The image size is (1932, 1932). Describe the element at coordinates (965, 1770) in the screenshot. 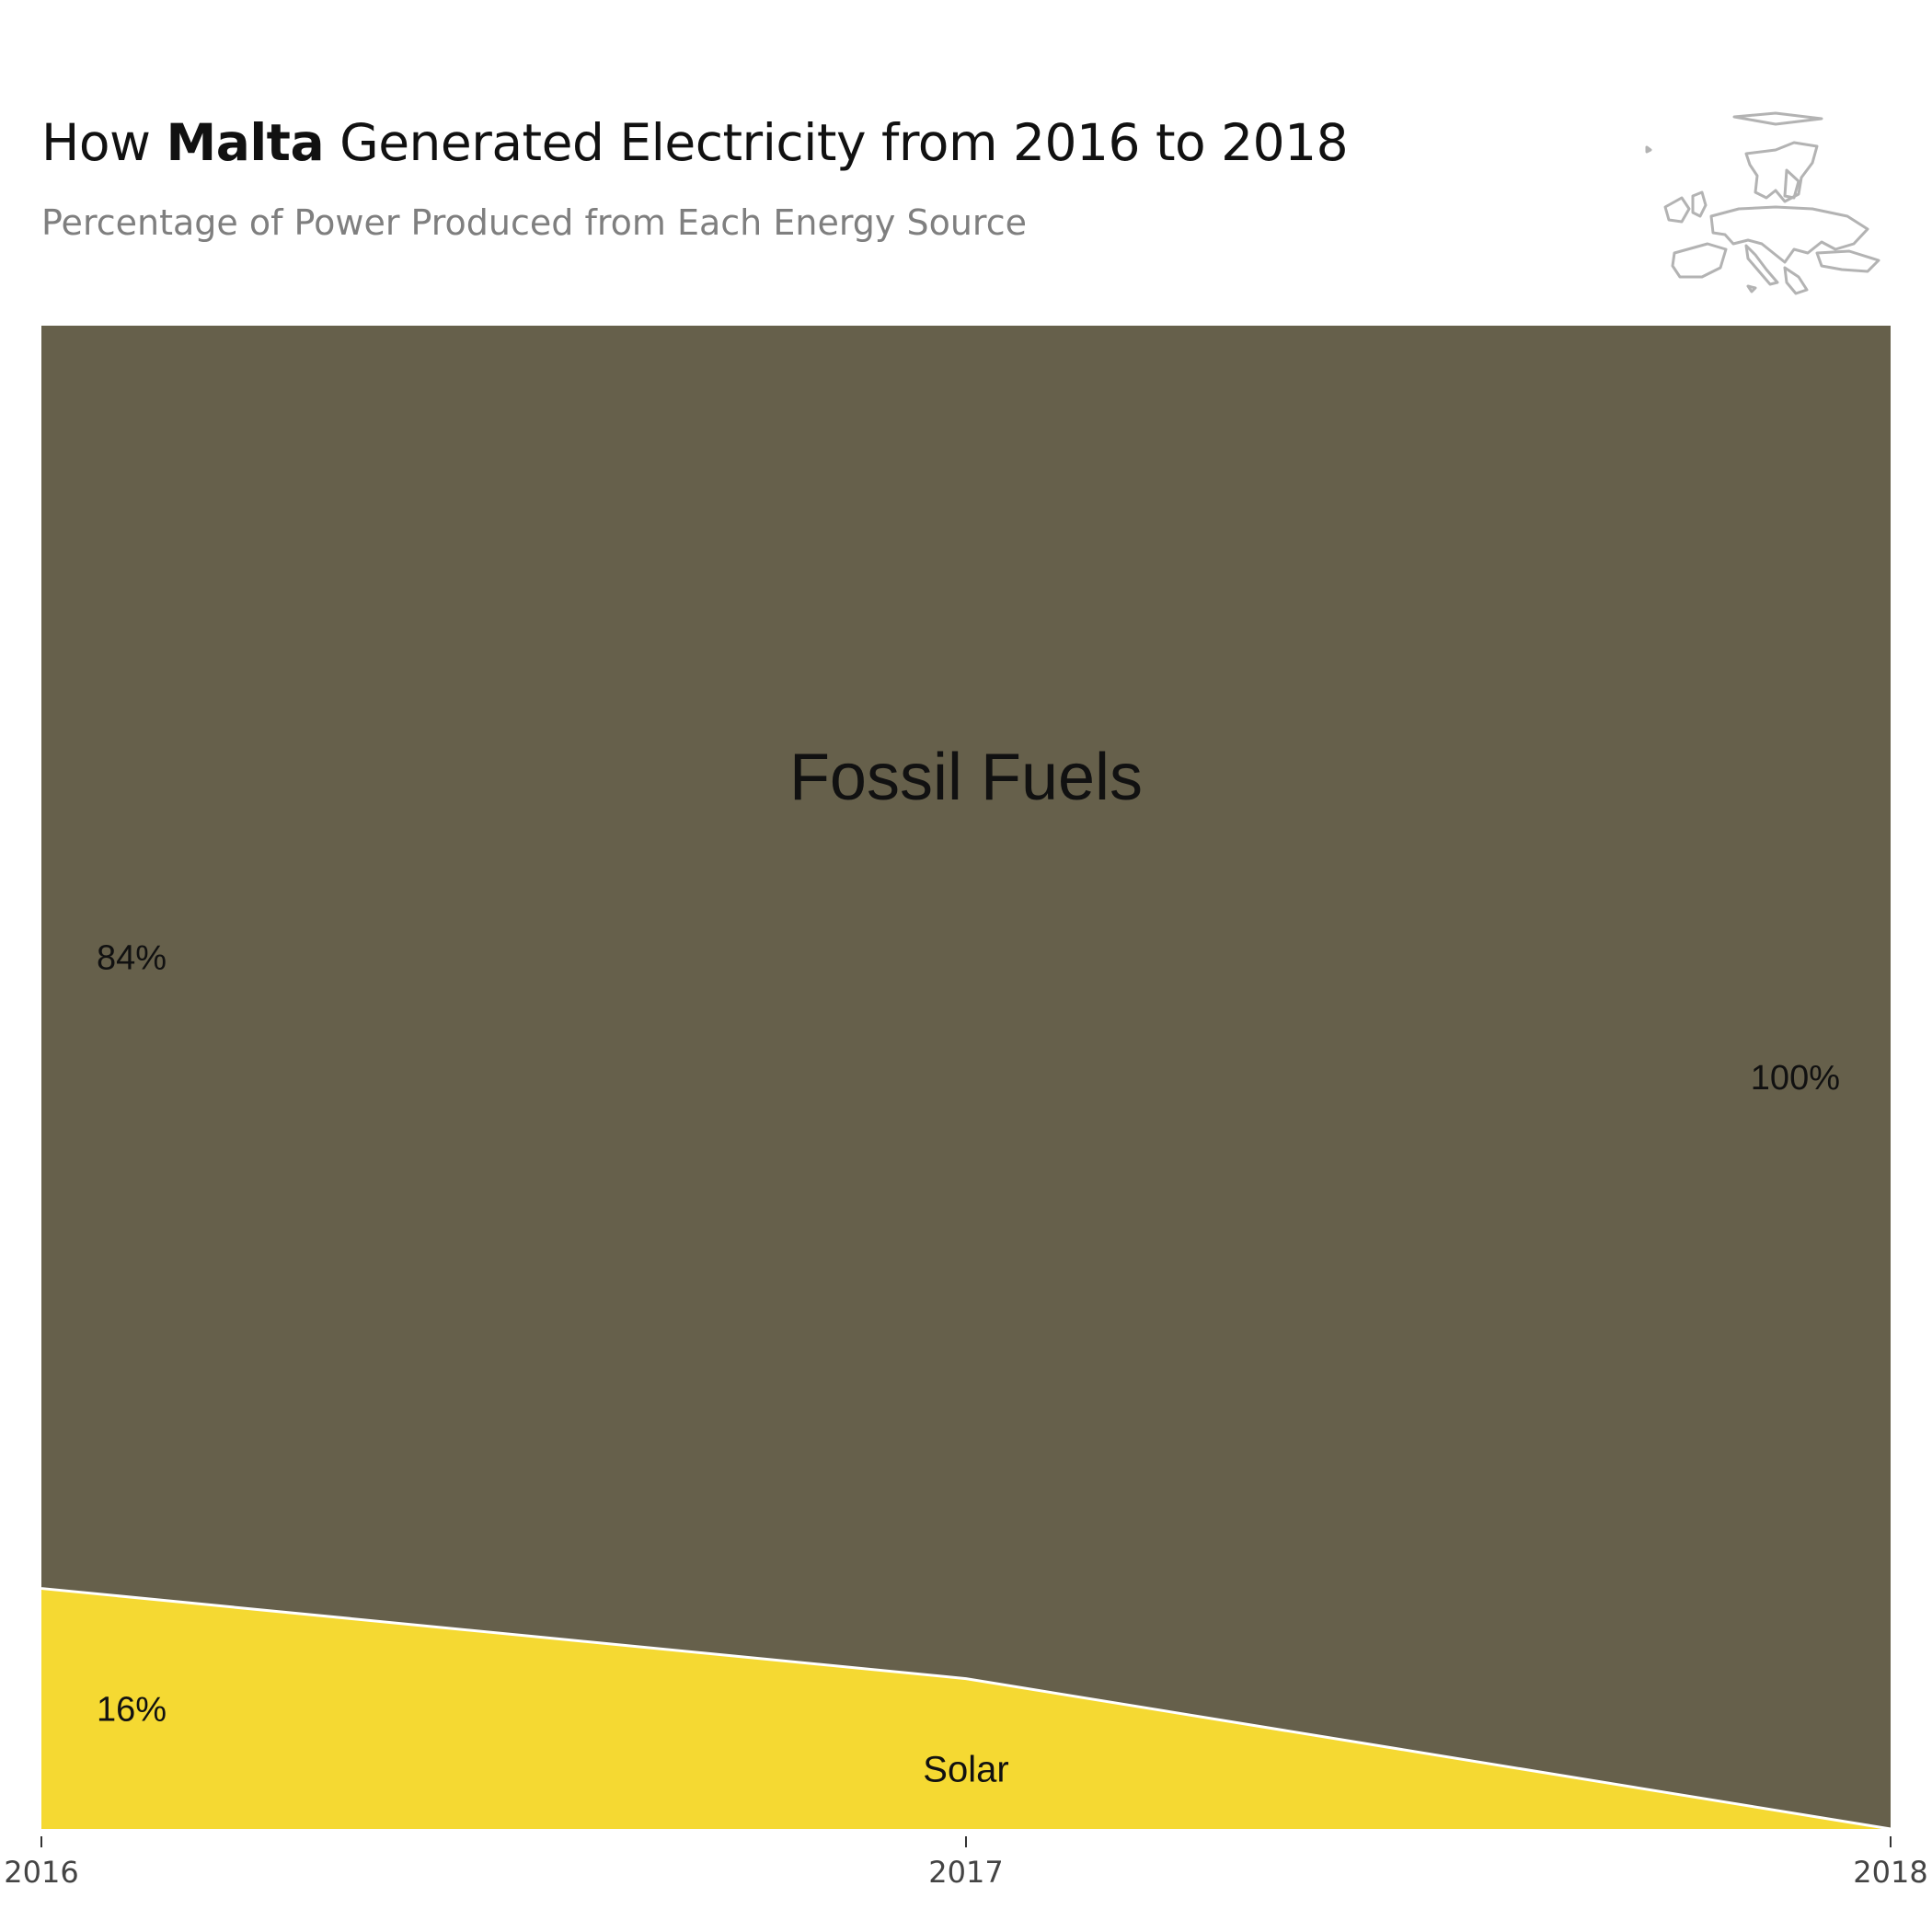

I see `series-label-solar: Solar` at that location.